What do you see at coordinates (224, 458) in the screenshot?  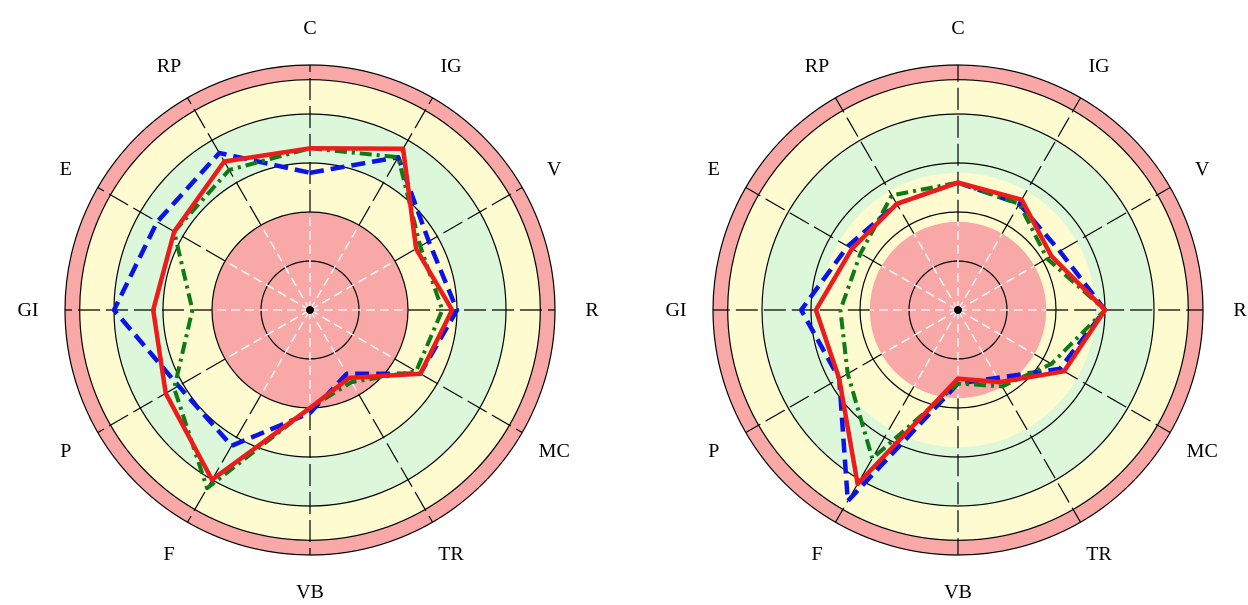 I see `spoke-f` at bounding box center [224, 458].